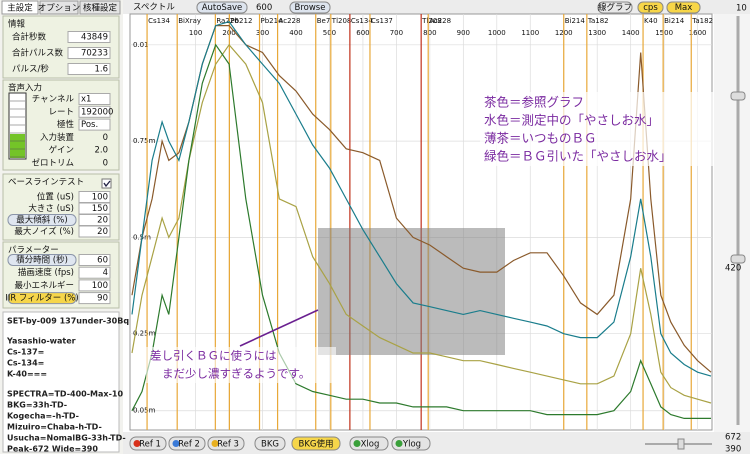 This screenshot has height=454, width=750. I want to click on note-line: Peak-672 Wide=390, so click(52, 449).